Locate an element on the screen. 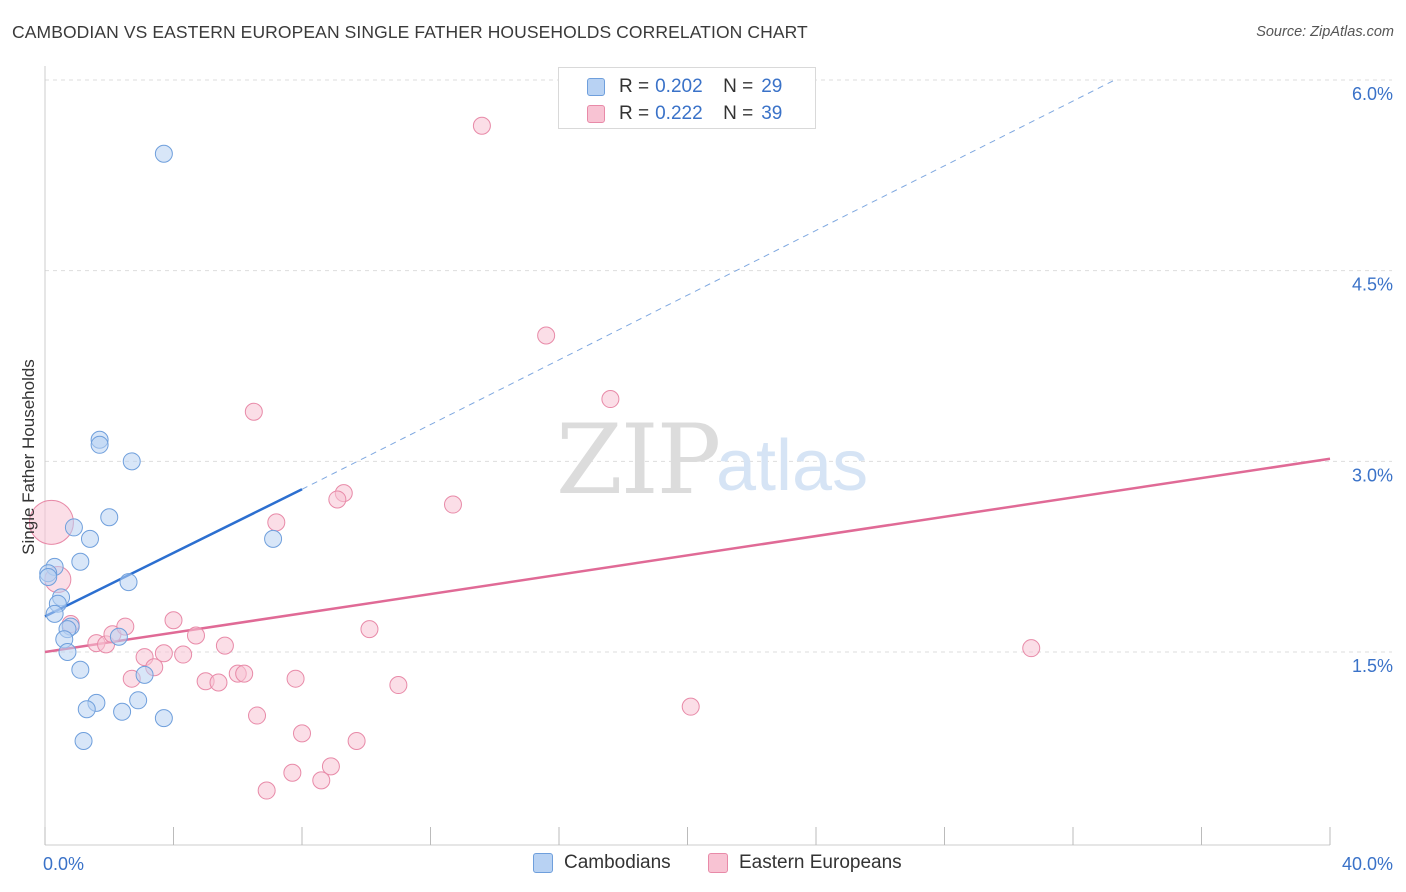  watermark-zip: ZIP is located at coordinates (637, 460).